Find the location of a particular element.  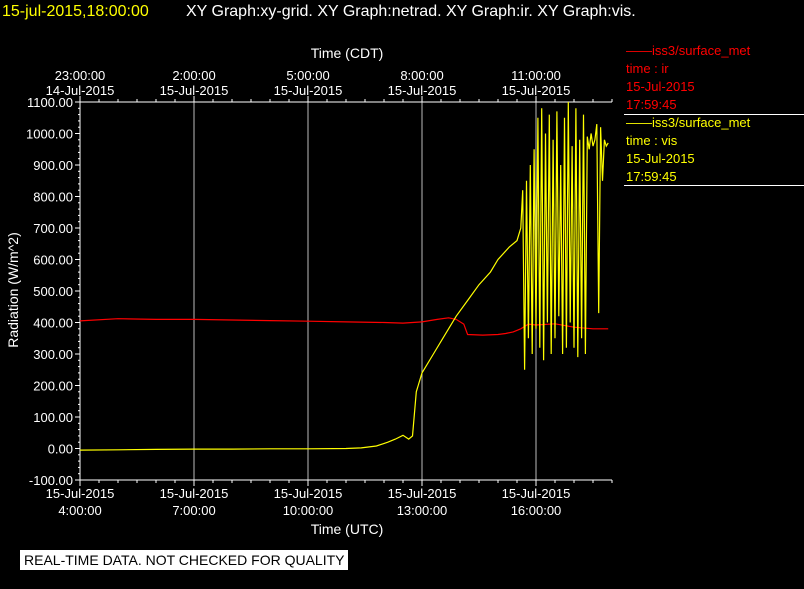

quality-warning-banner: REAL-TIME DATA. NOT CHECKED FOR QUALITY is located at coordinates (184, 560).